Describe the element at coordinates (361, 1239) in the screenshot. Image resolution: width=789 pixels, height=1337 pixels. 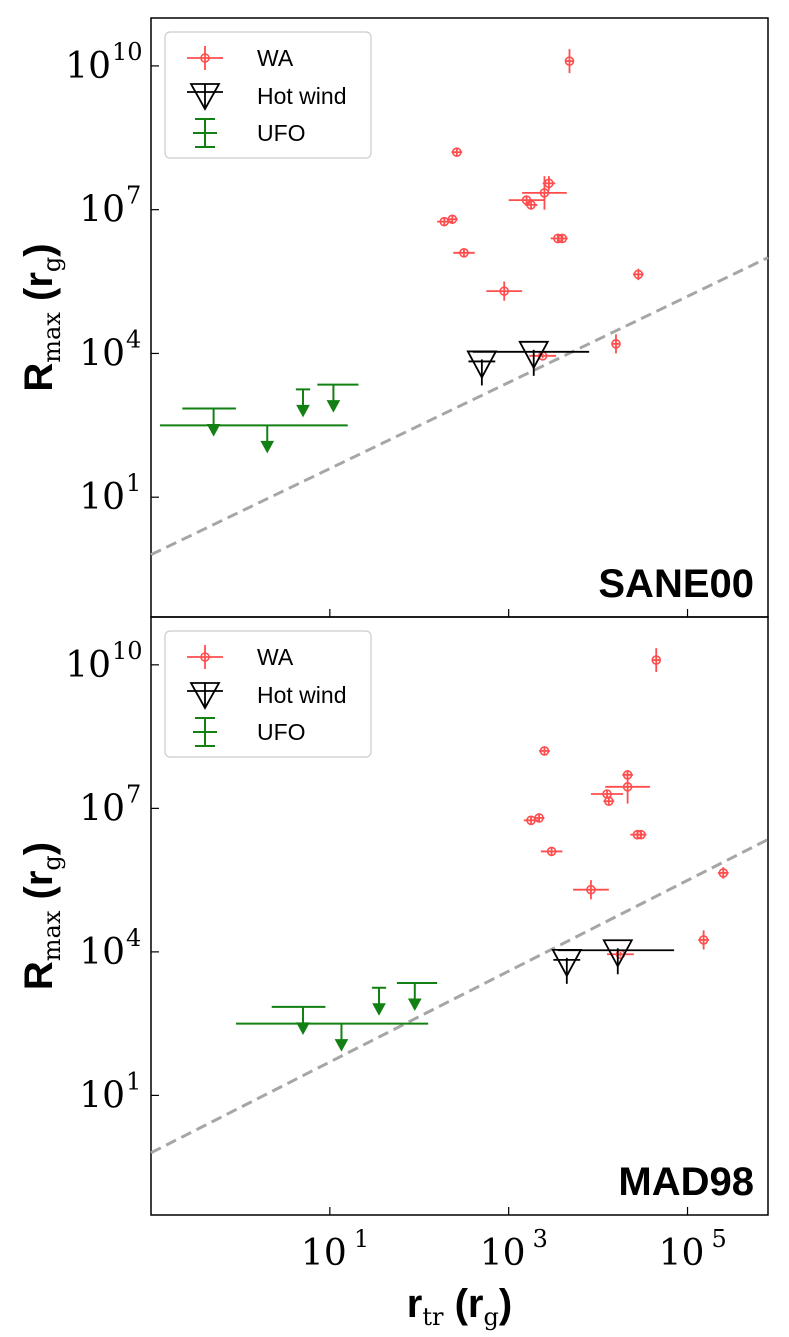
I see `x-tick-exponent: 1` at that location.